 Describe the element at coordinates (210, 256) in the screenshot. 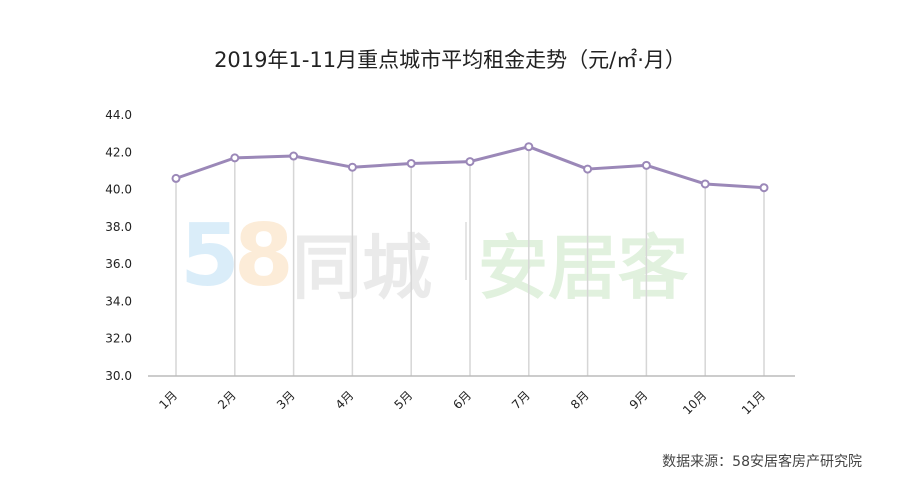

I see `watermark-digit-five: 5` at that location.